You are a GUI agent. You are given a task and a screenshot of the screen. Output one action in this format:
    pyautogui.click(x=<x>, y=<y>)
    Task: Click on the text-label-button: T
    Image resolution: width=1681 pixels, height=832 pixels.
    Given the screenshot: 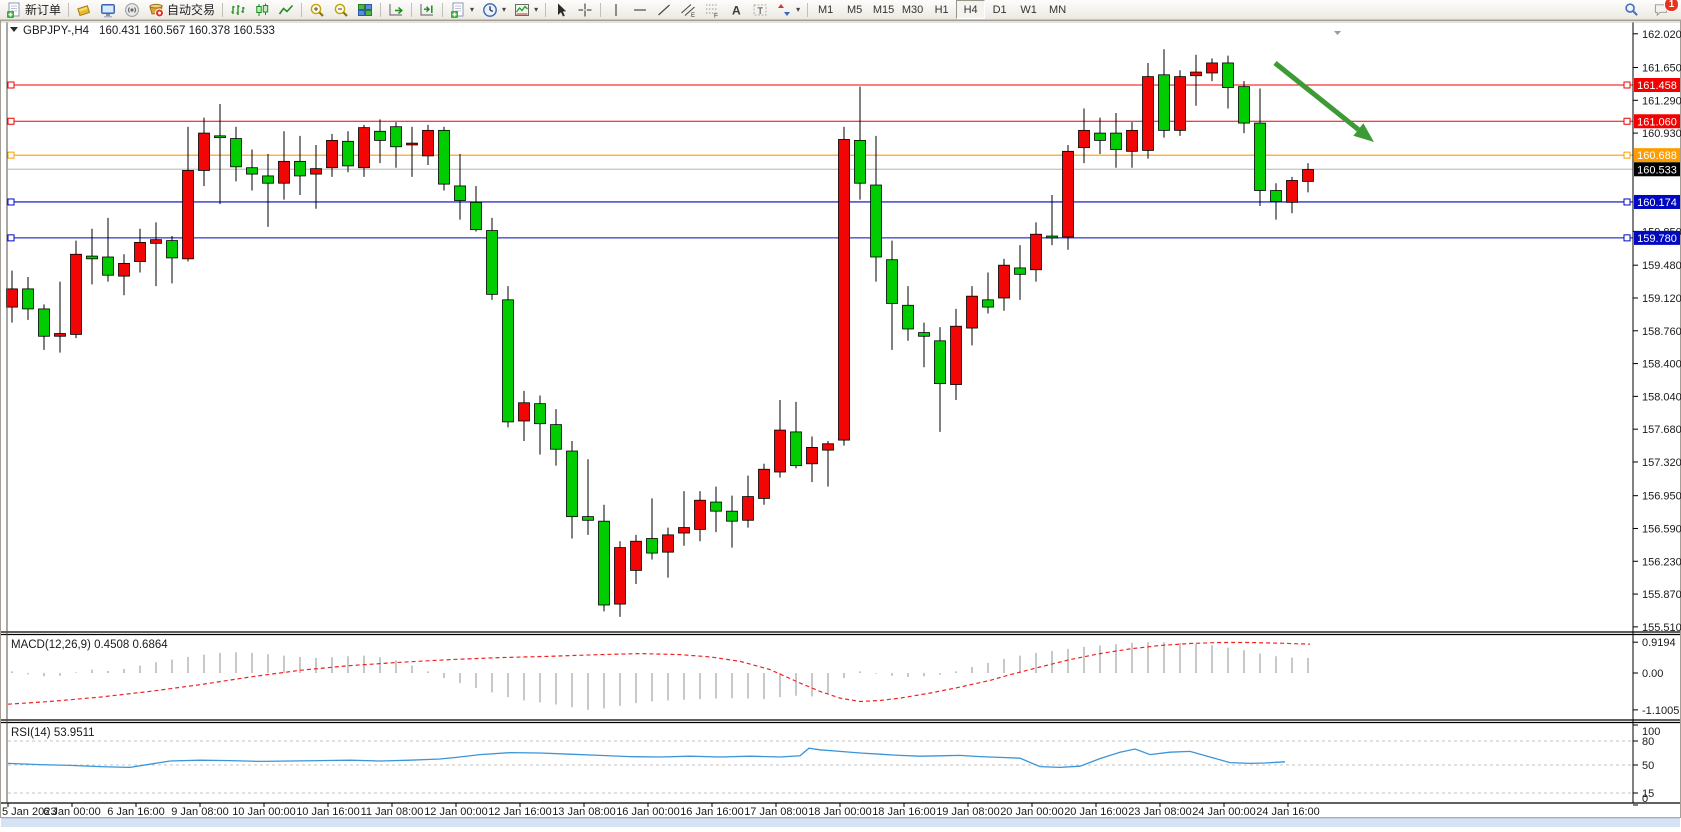 What is the action you would take?
    pyautogui.click(x=760, y=10)
    